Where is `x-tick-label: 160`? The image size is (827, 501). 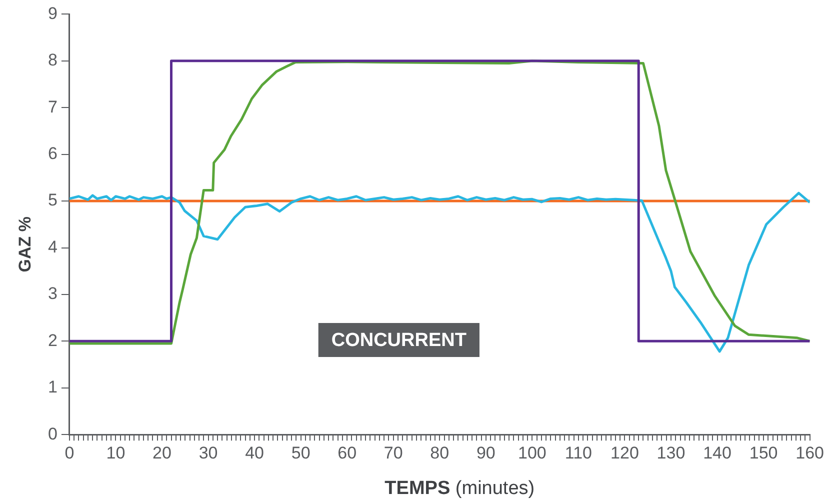 x-tick-label: 160 is located at coordinates (810, 452).